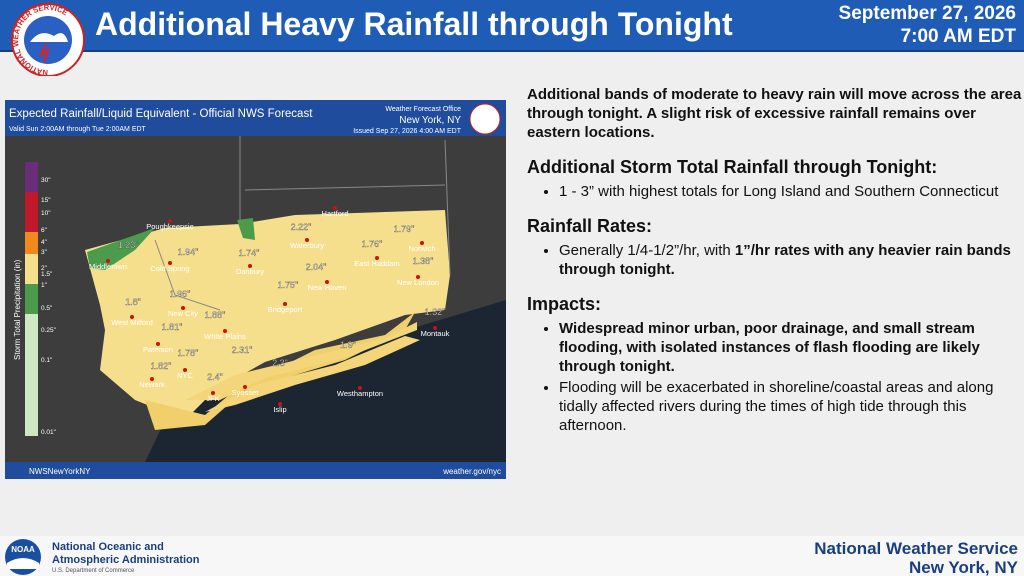 This screenshot has height=576, width=1024. Describe the element at coordinates (327, 287) in the screenshot. I see `city-label: New Haven` at that location.